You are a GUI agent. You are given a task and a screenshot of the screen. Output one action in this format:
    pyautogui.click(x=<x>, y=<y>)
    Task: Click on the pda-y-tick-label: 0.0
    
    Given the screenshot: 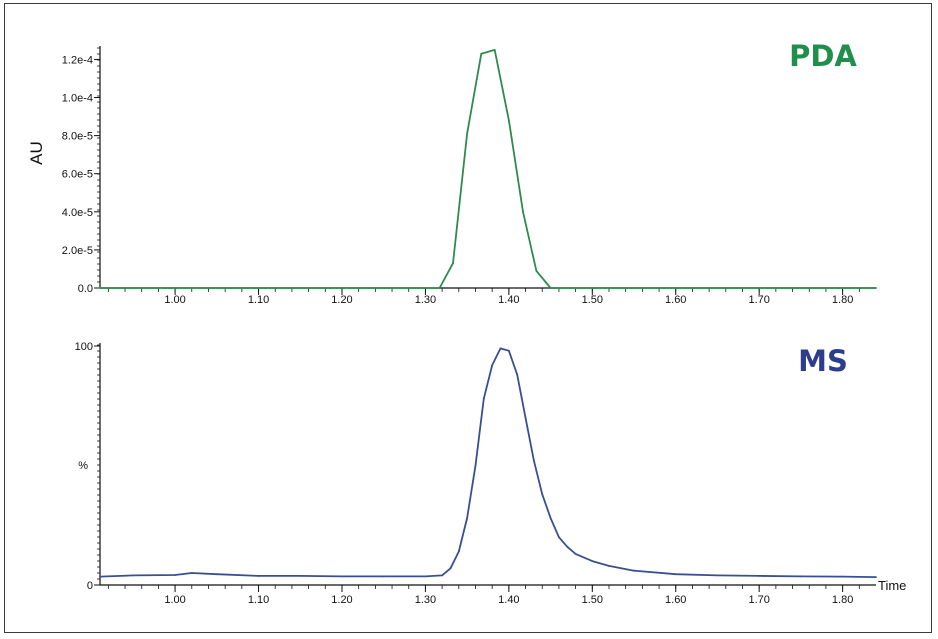 What is the action you would take?
    pyautogui.click(x=85, y=289)
    